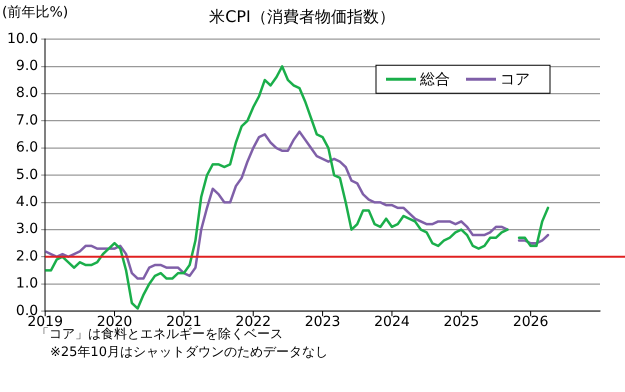 The width and height of the screenshot is (625, 392). Describe the element at coordinates (322, 322) in the screenshot. I see `x-tick-label: 2023` at that location.